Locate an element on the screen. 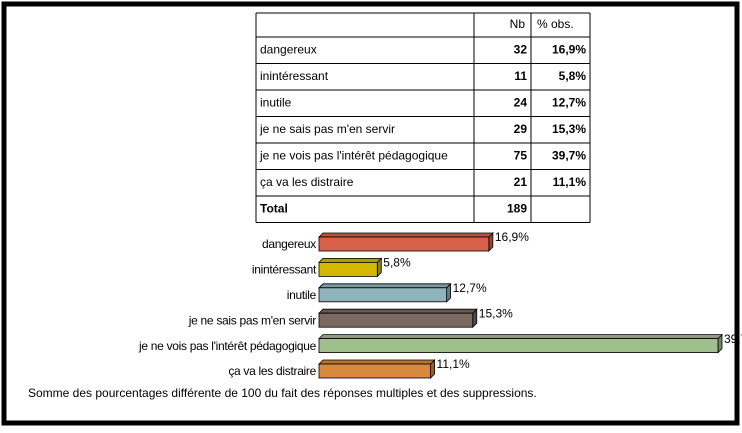  category-label: dangereux is located at coordinates (289, 244).